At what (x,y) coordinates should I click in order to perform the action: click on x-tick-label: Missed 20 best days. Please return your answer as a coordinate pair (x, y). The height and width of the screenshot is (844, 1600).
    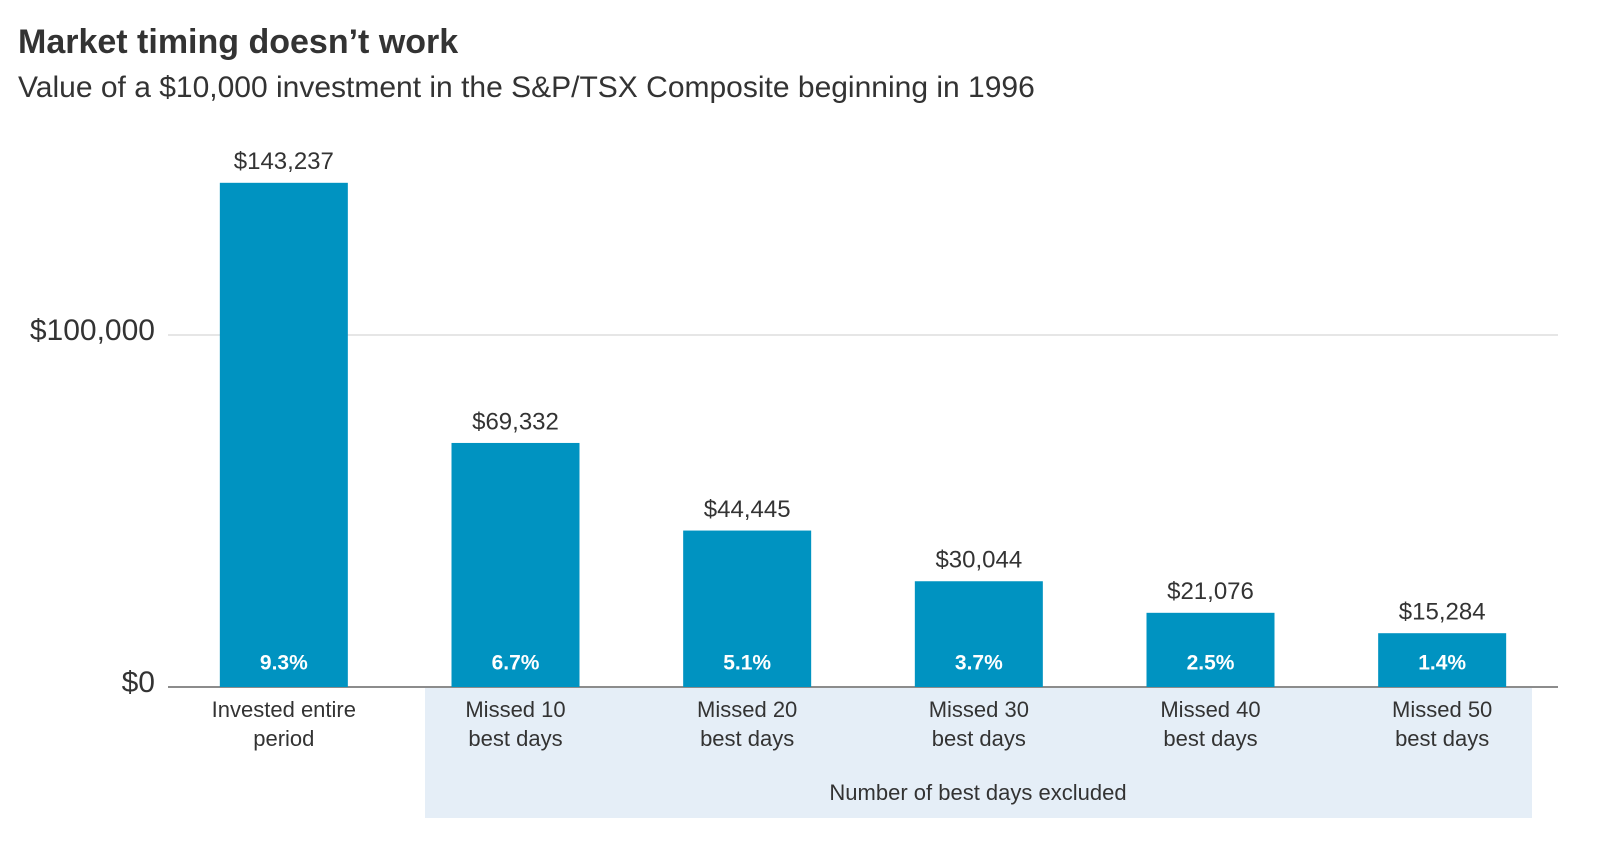
    Looking at the image, I should click on (747, 724).